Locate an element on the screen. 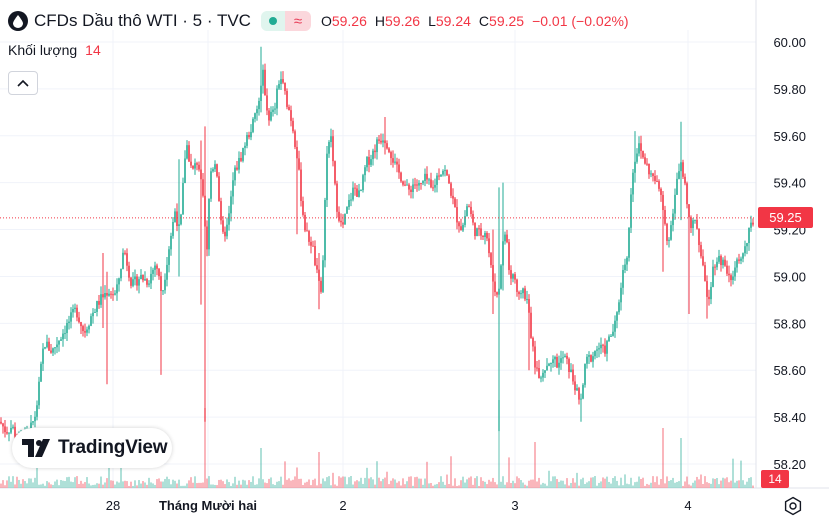 Image resolution: width=829 pixels, height=525 pixels. status-pill: ≈ is located at coordinates (285, 21).